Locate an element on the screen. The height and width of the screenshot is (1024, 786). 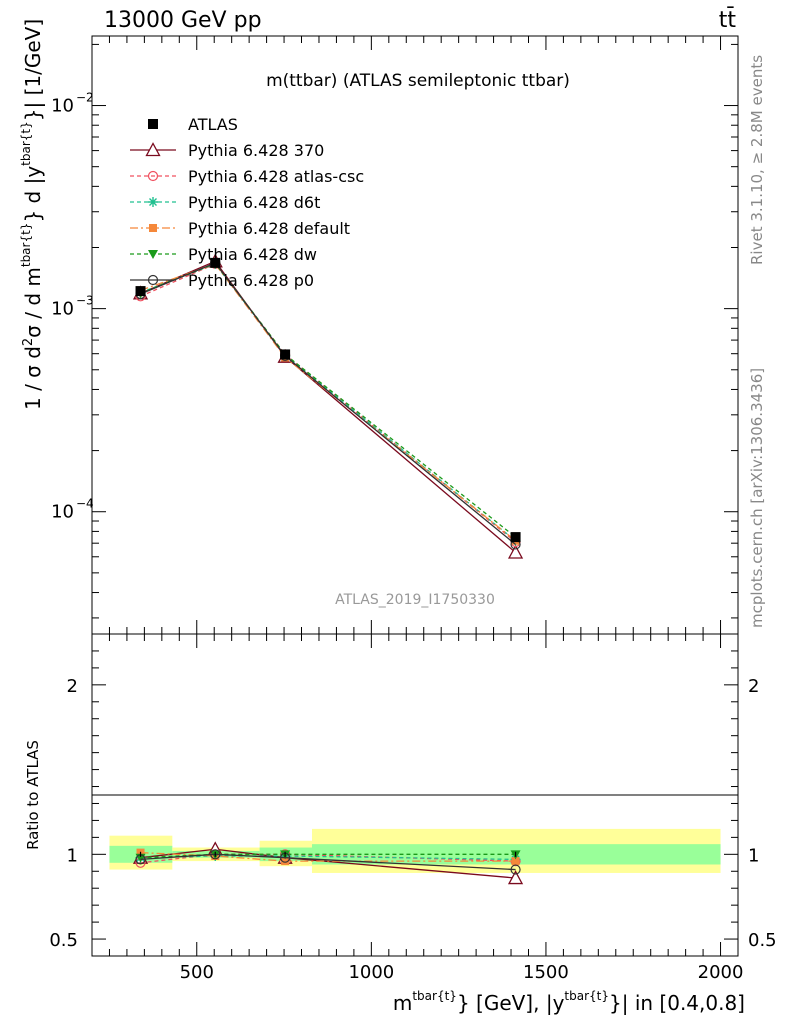
legend-entry-label: Pythia 6.428 atlas-csc is located at coordinates (276, 176).